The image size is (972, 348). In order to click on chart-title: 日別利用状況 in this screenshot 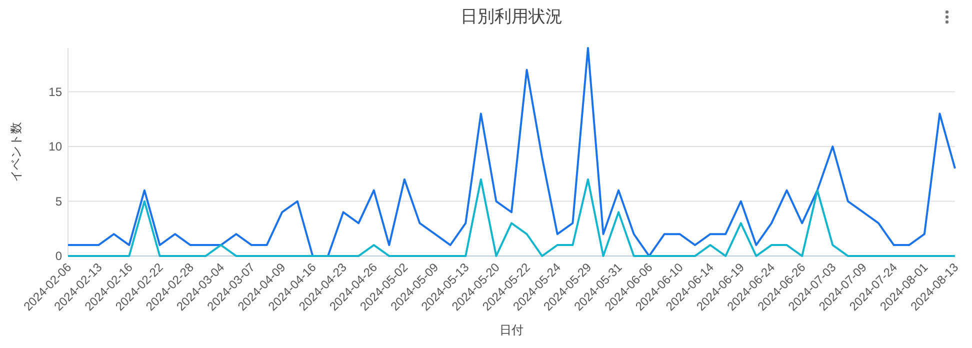, I will do `click(511, 16)`.